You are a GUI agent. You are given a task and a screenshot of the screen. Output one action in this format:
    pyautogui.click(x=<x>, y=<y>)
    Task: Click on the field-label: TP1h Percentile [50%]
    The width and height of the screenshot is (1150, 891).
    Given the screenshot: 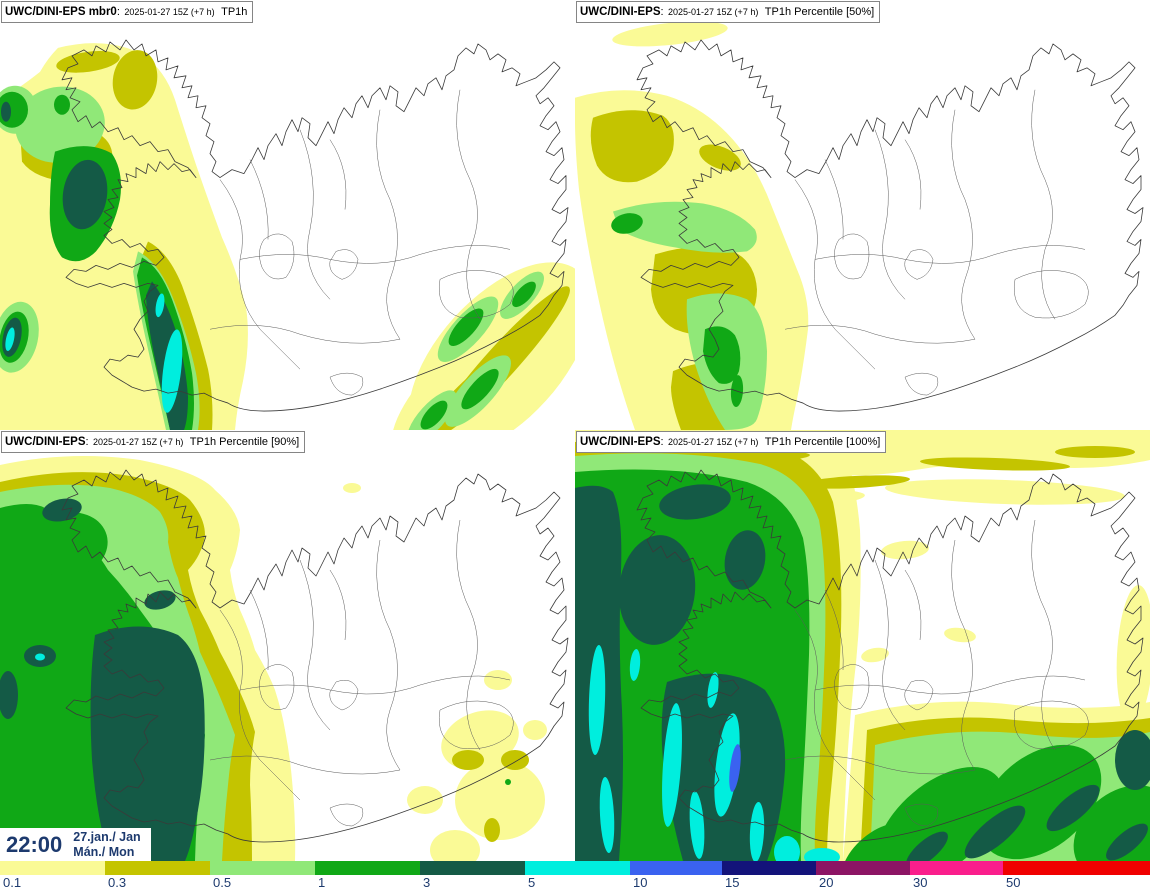 What is the action you would take?
    pyautogui.click(x=819, y=12)
    